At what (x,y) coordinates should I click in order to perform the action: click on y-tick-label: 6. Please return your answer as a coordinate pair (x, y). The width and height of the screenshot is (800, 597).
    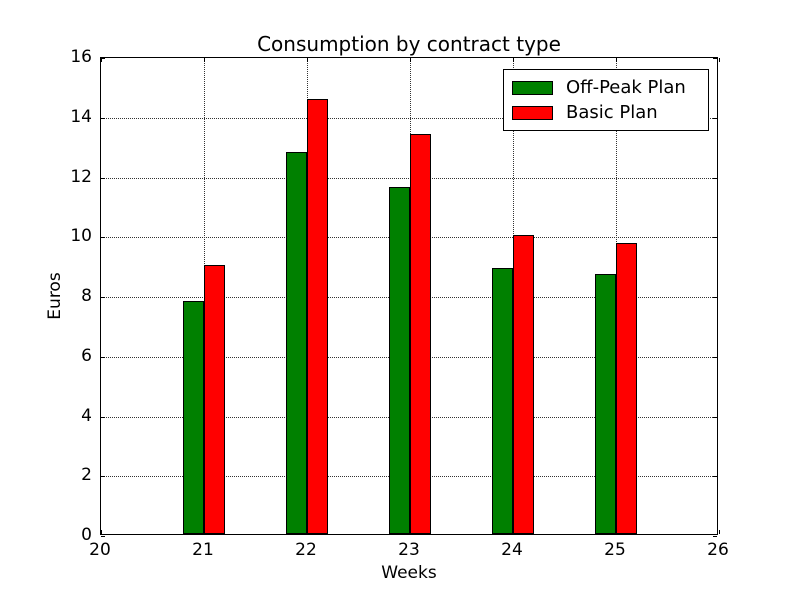
    Looking at the image, I should click on (86, 355).